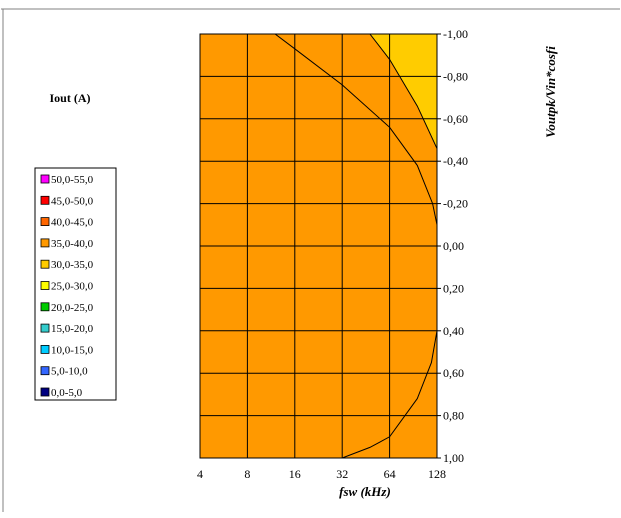 The image size is (621, 518). Describe the element at coordinates (455, 161) in the screenshot. I see `y-tick-label: -0,40` at that location.